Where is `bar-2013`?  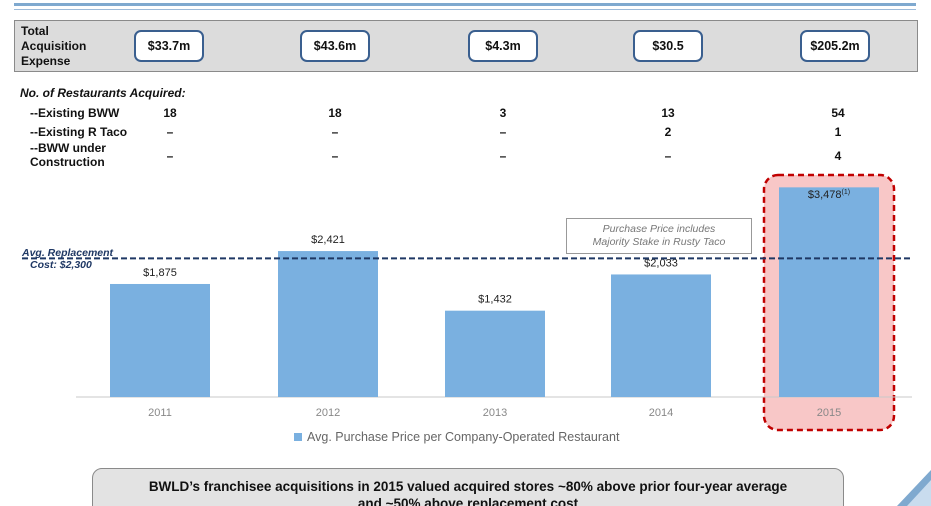
bar-2013 is located at coordinates (495, 353).